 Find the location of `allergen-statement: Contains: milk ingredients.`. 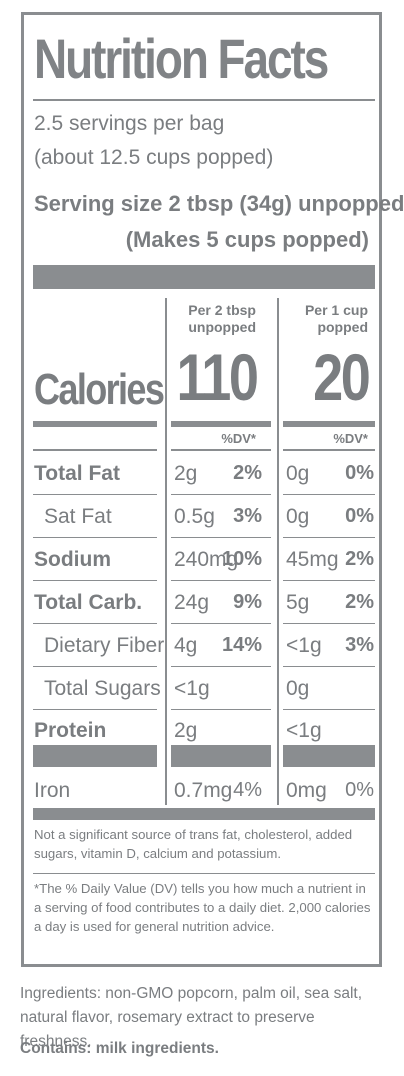

allergen-statement: Contains: milk ingredients. is located at coordinates (119, 1048).